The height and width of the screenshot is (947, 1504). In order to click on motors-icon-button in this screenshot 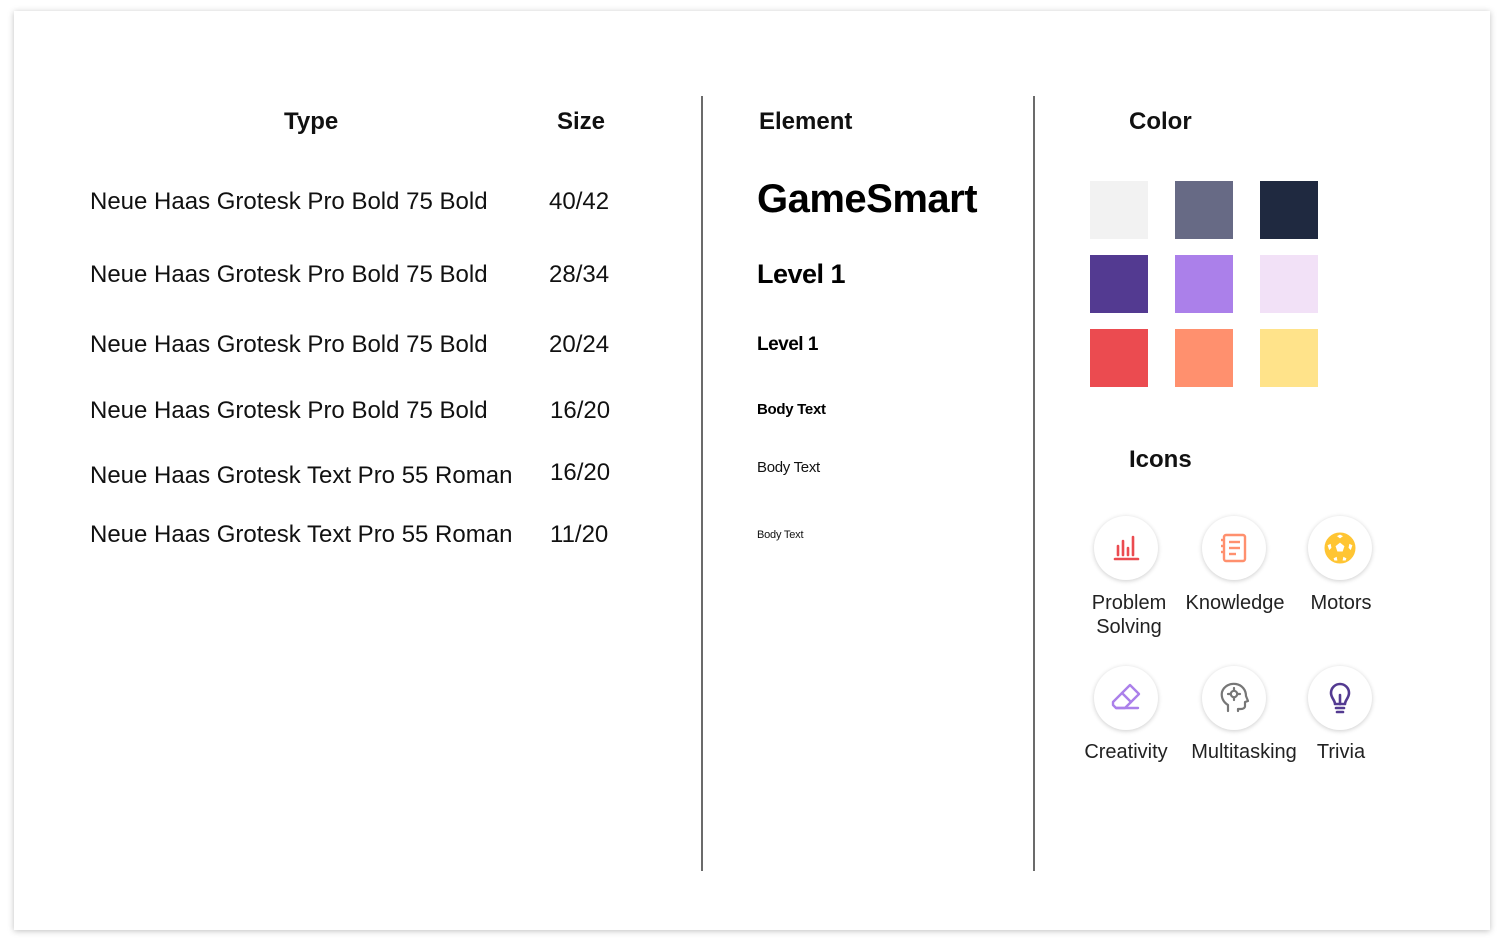, I will do `click(1340, 548)`.